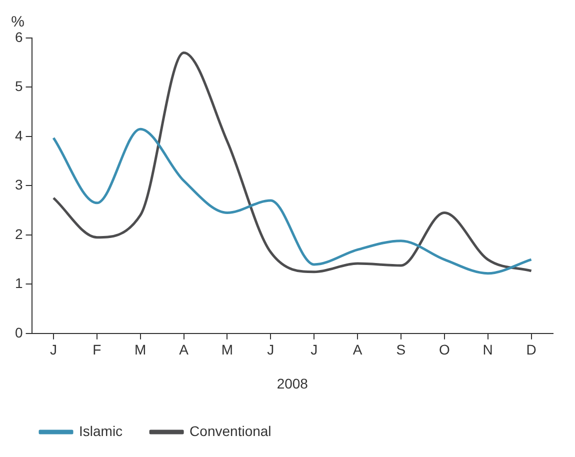  I want to click on y-tick-label: 6, so click(18, 36).